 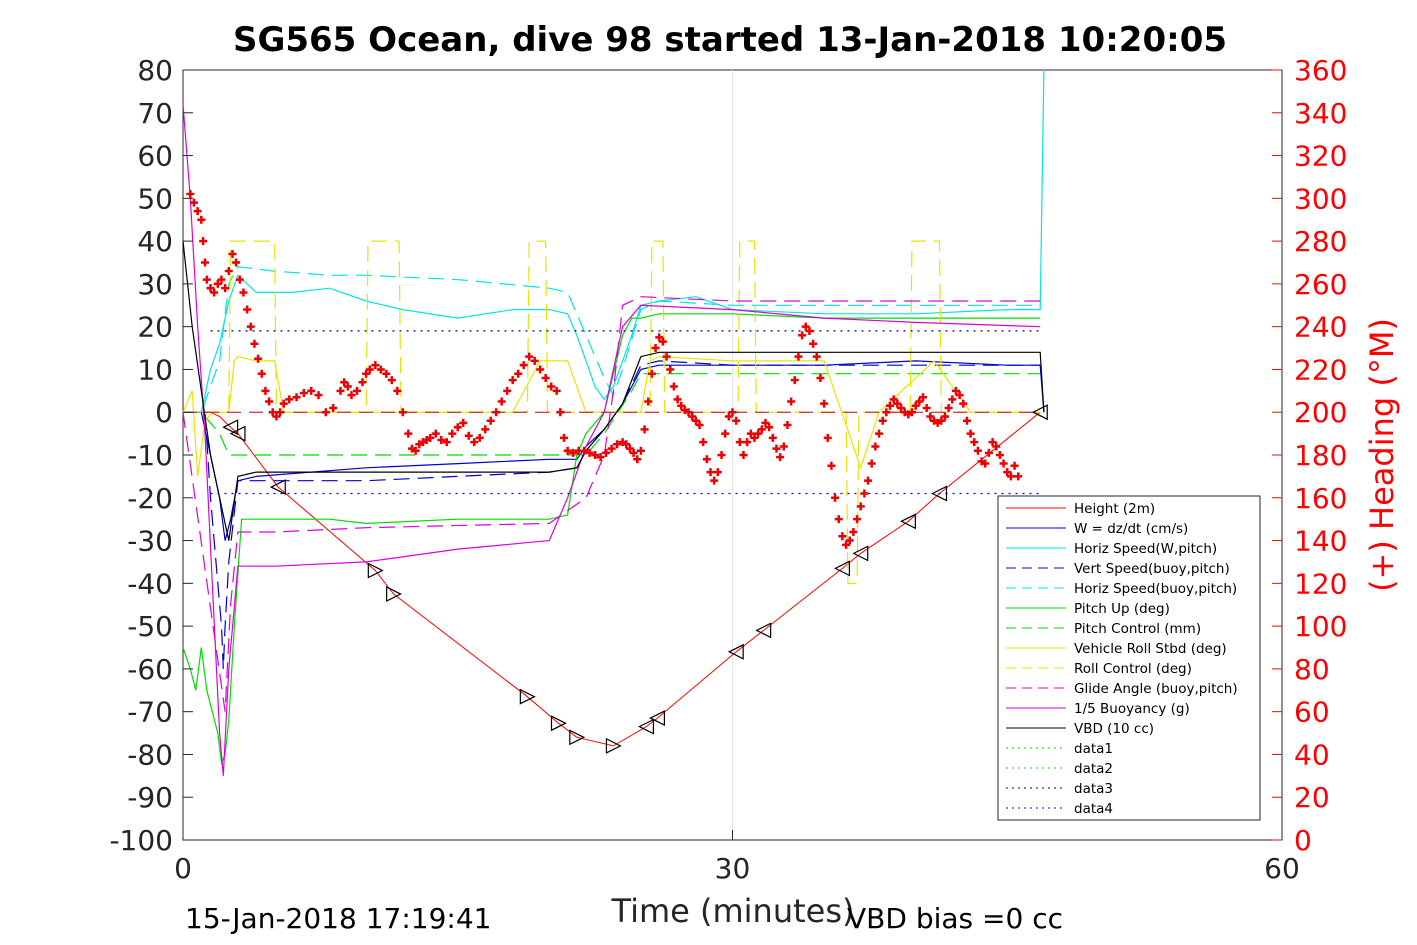 What do you see at coordinates (1320, 412) in the screenshot?
I see `right-tick-label: 200` at bounding box center [1320, 412].